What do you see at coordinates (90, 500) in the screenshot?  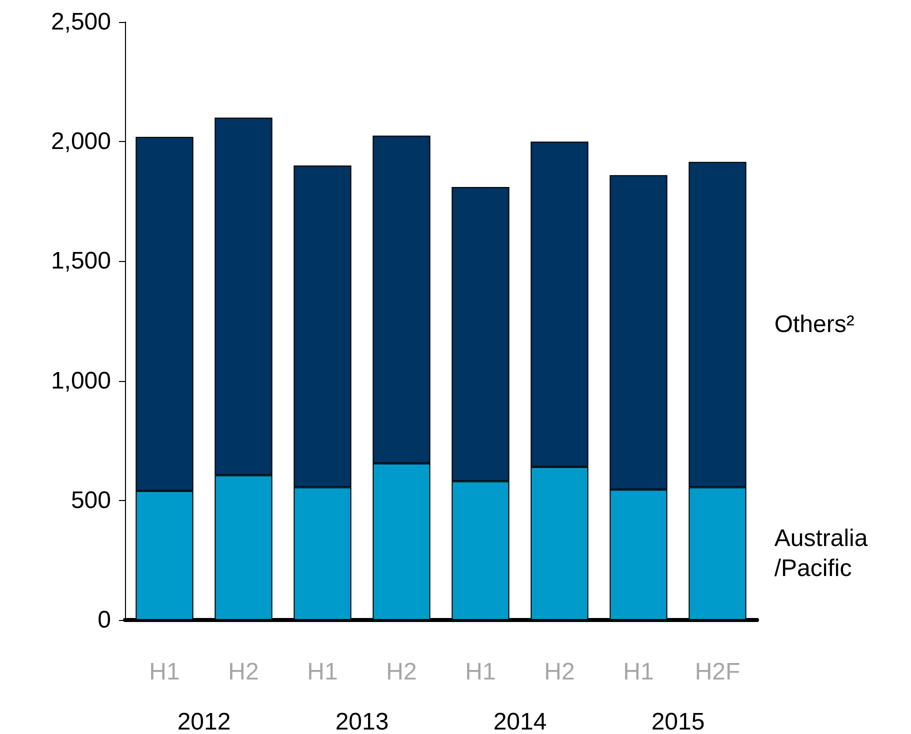 I see `y-tick-label: 500` at bounding box center [90, 500].